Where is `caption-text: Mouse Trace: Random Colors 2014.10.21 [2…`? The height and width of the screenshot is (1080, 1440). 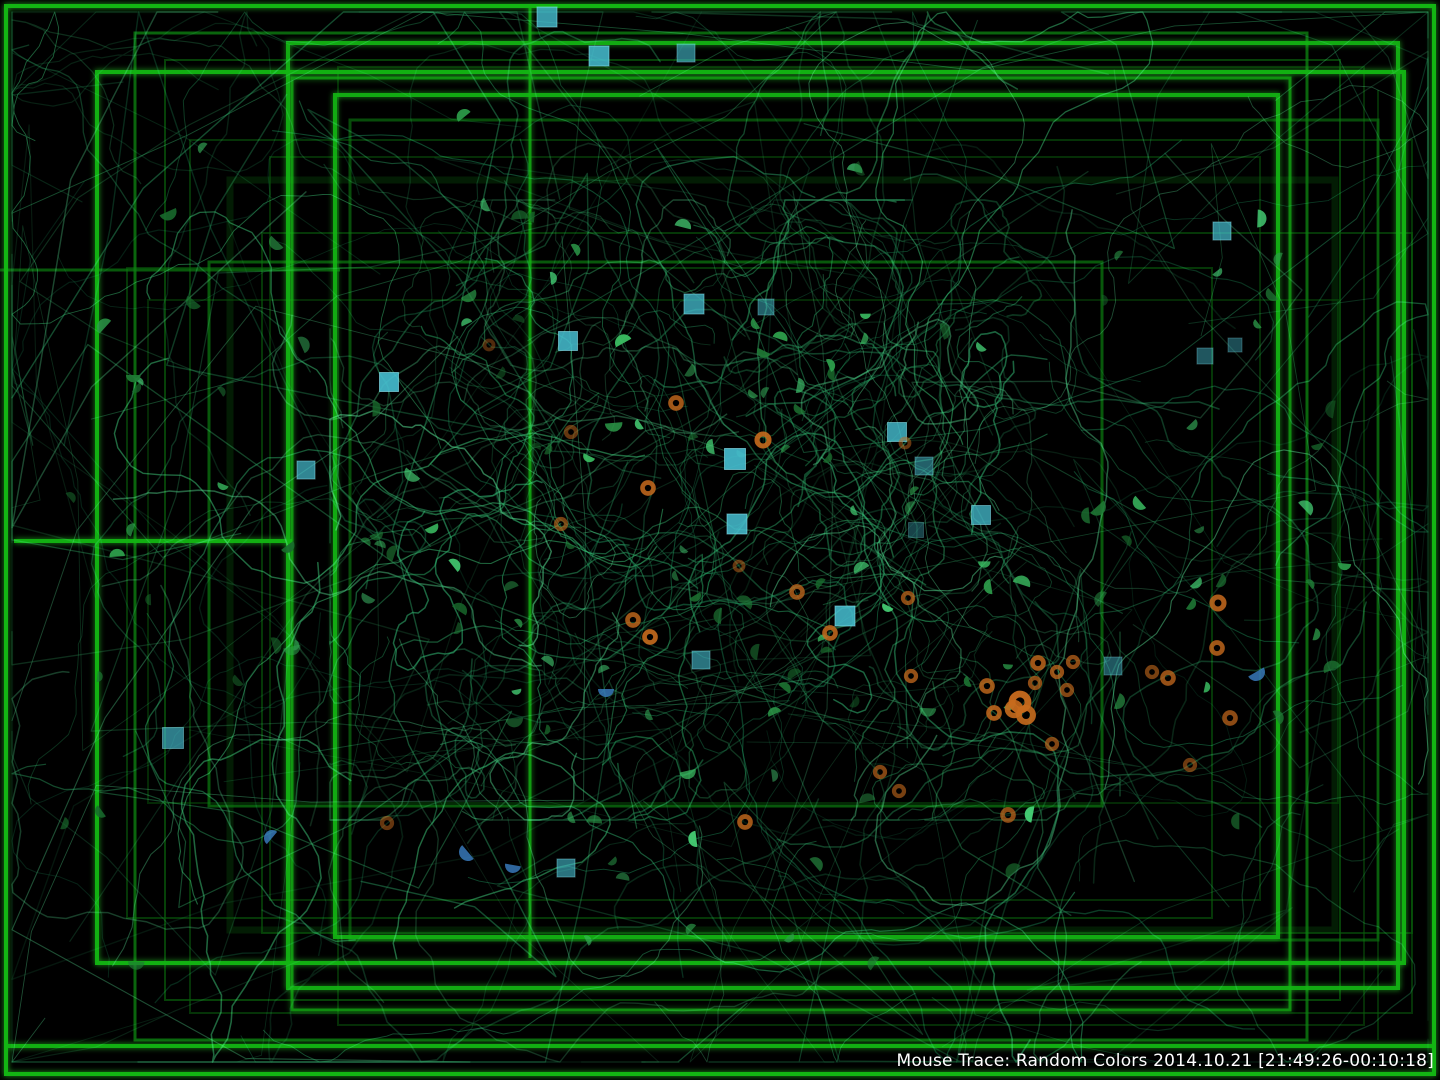 caption-text: Mouse Trace: Random Colors 2014.10.21 [2… is located at coordinates (1165, 1061).